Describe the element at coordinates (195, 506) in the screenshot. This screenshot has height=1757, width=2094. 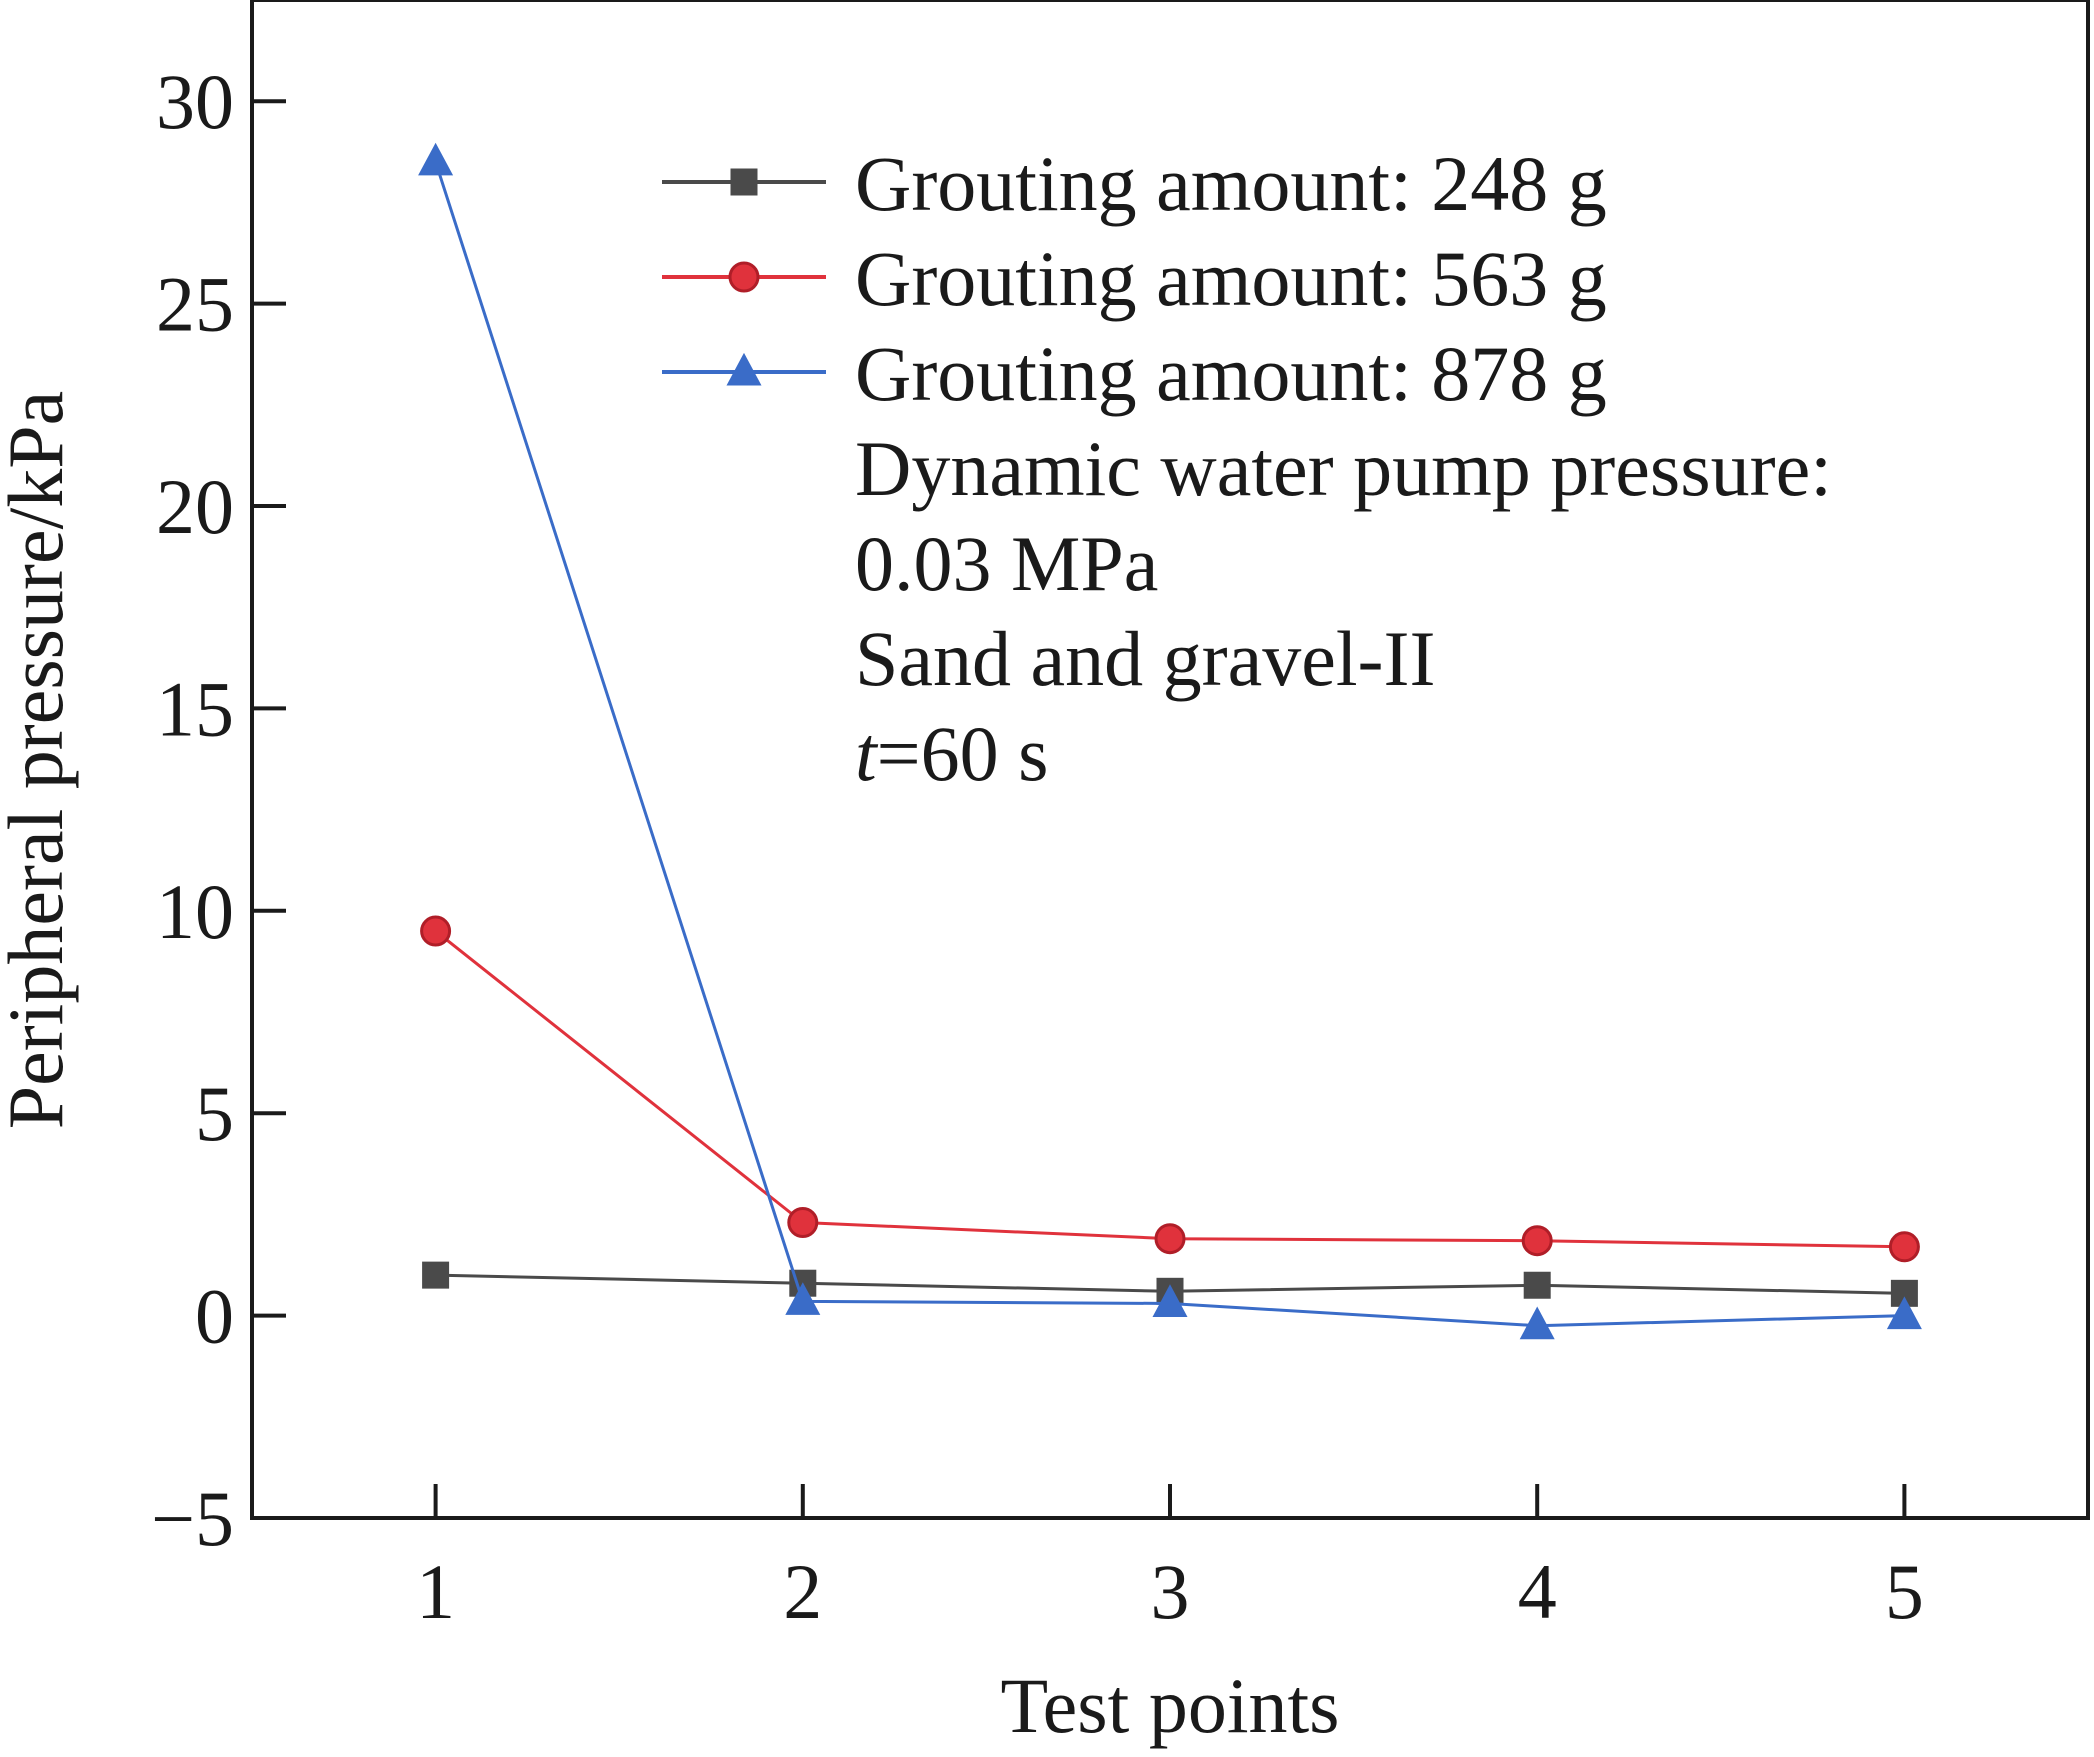
I see `y-tick-label: 20` at that location.